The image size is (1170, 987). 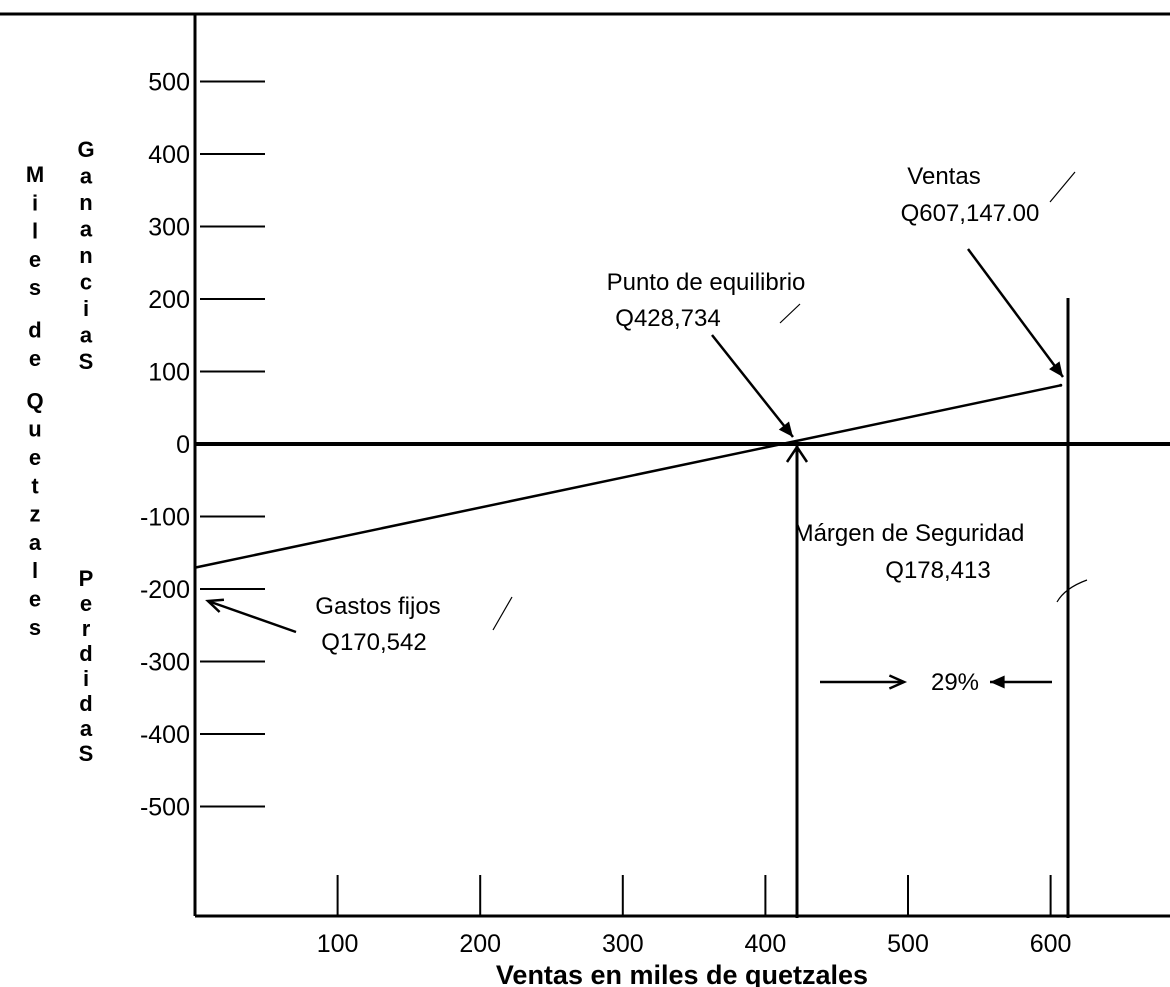 What do you see at coordinates (169, 300) in the screenshot?
I see `y-tick-label: 200` at bounding box center [169, 300].